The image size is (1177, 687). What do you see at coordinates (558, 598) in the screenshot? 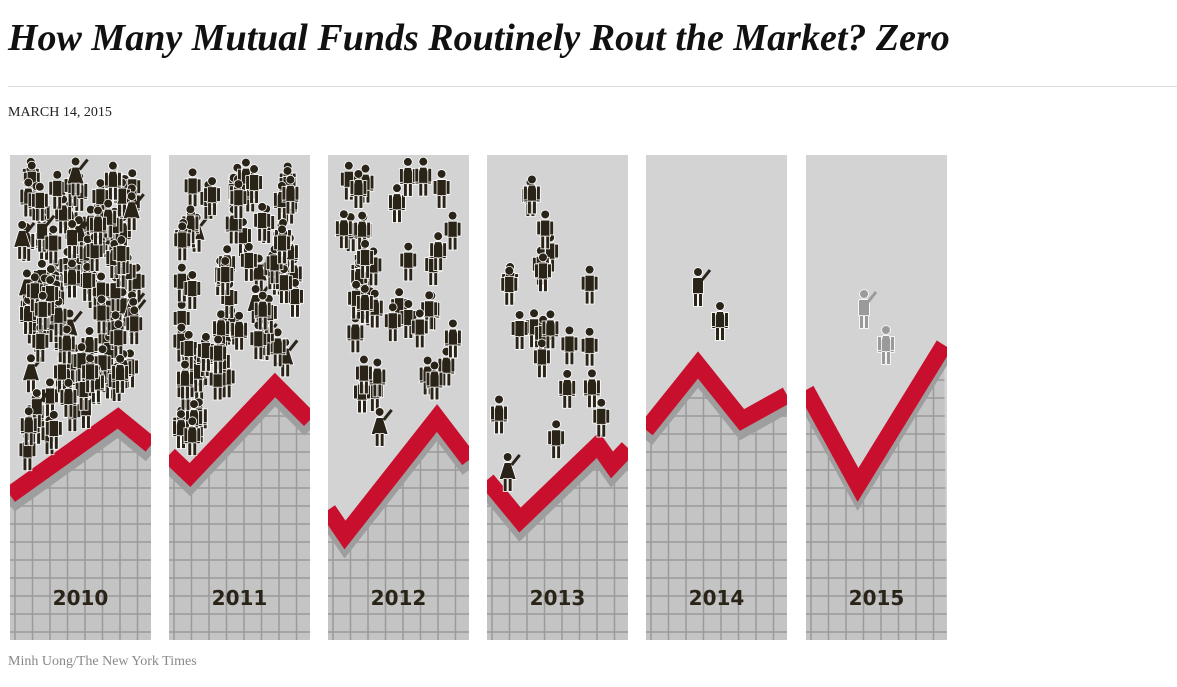
I see `year-label: 2013` at bounding box center [558, 598].